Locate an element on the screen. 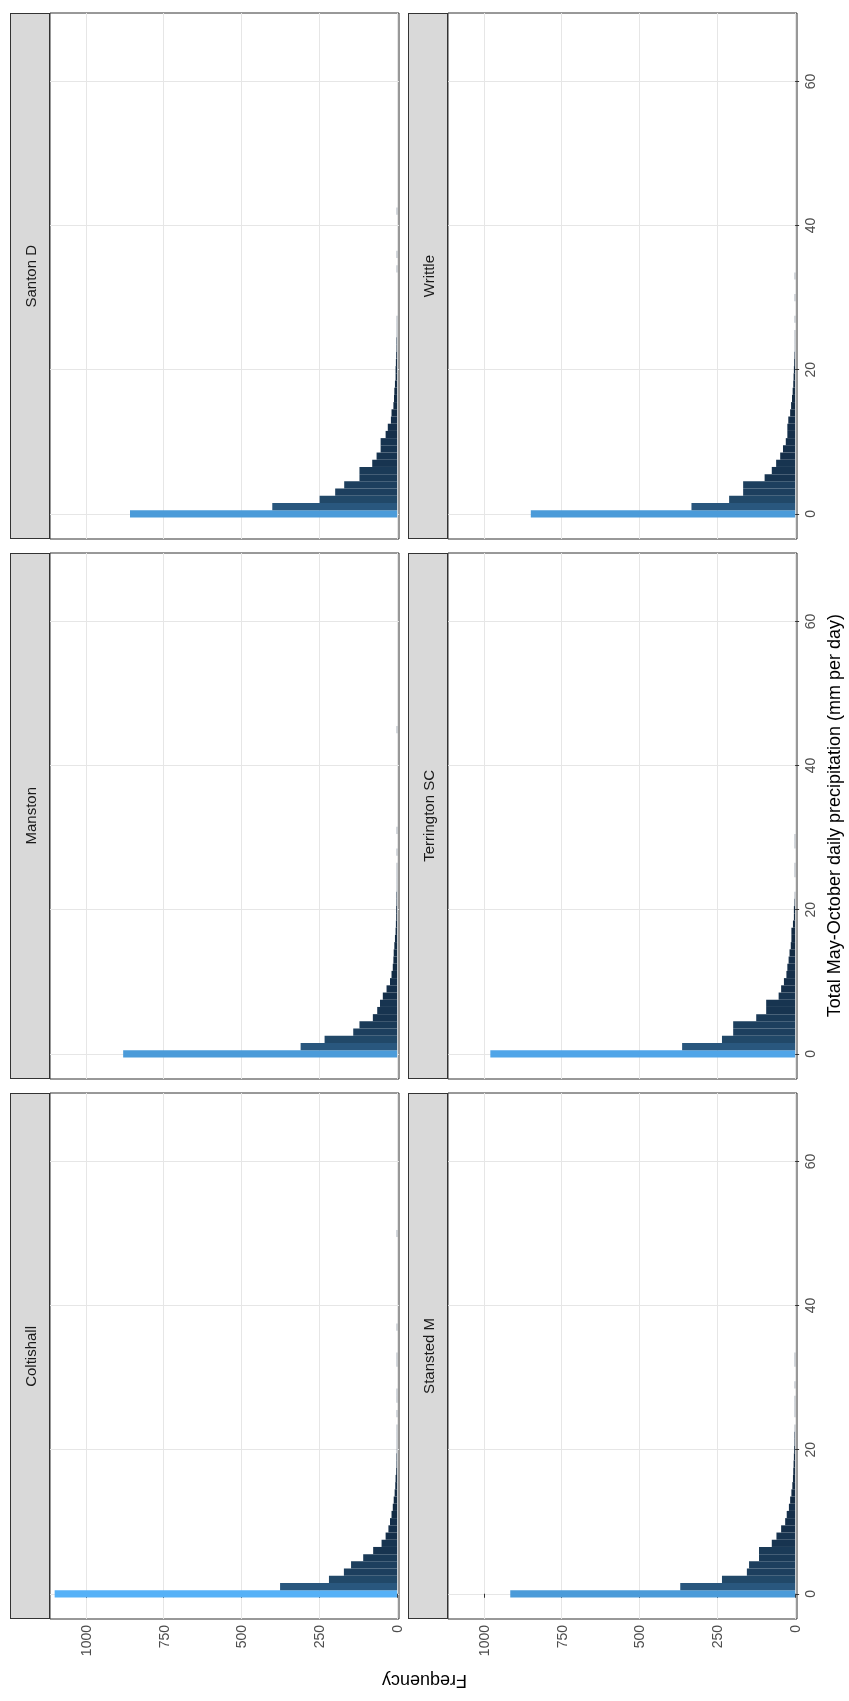 The image size is (849, 1701). x-axis-title: Frequency is located at coordinates (425, 1680).